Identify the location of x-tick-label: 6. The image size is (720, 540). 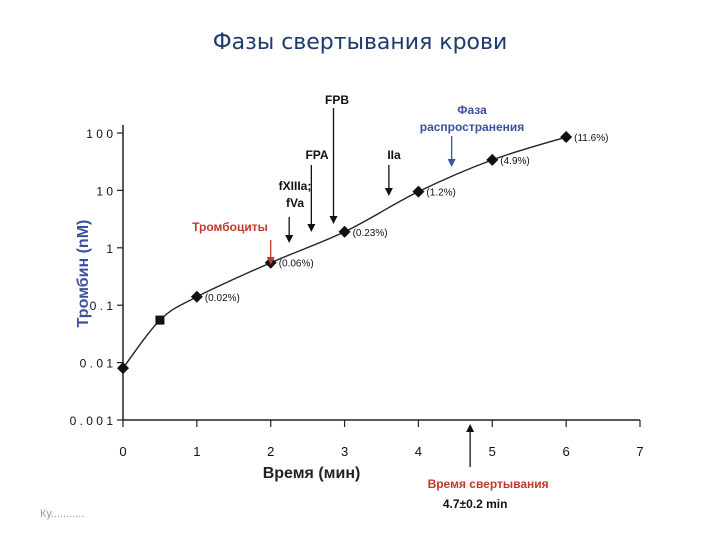
(566, 451).